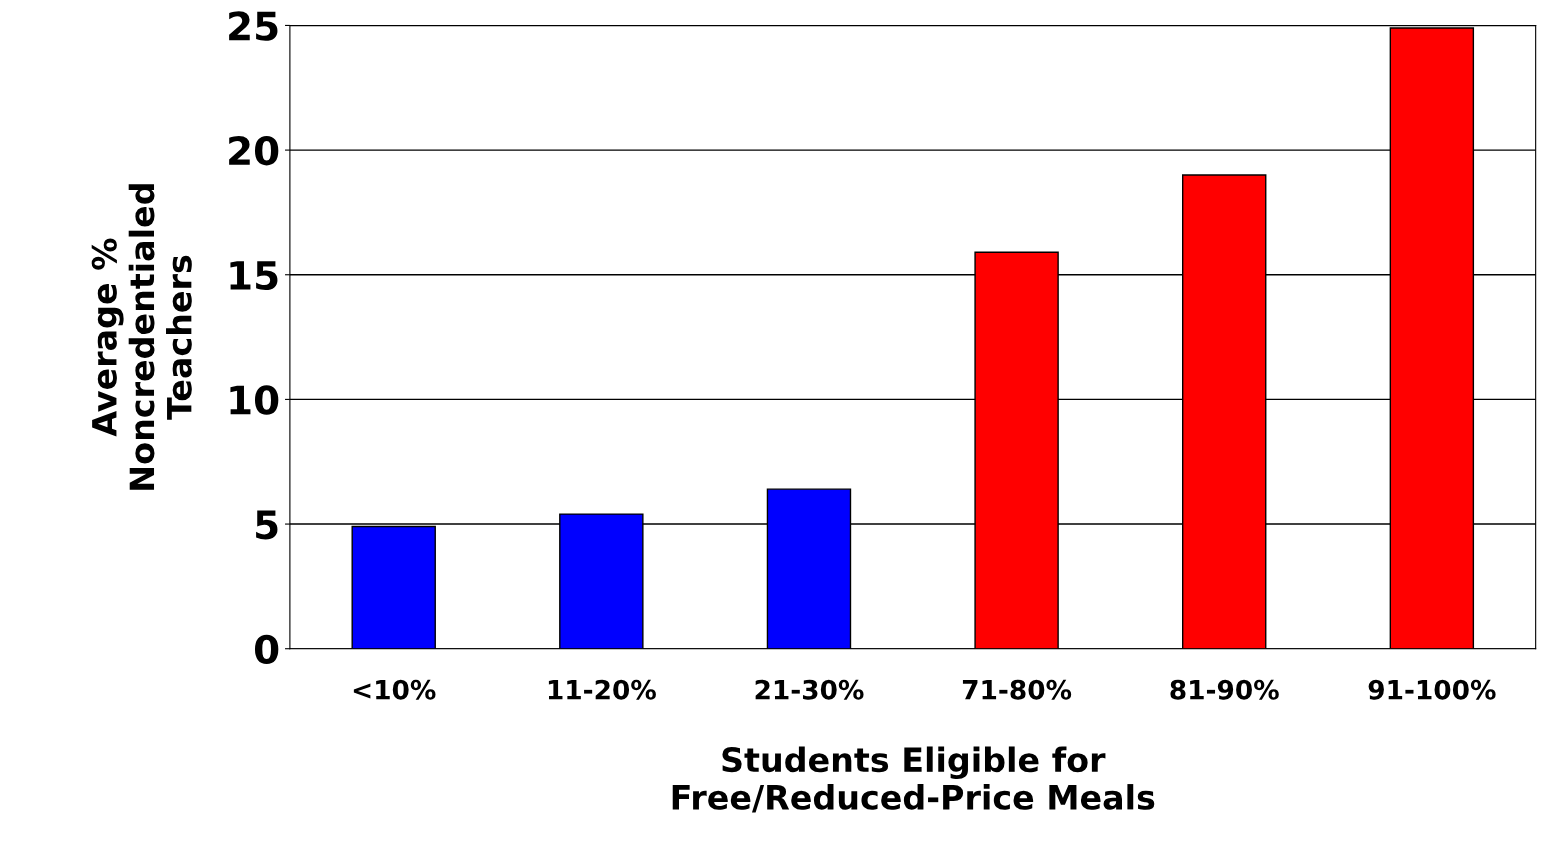 This screenshot has width=1567, height=848. What do you see at coordinates (254, 151) in the screenshot?
I see `y-tick-label: 20` at bounding box center [254, 151].